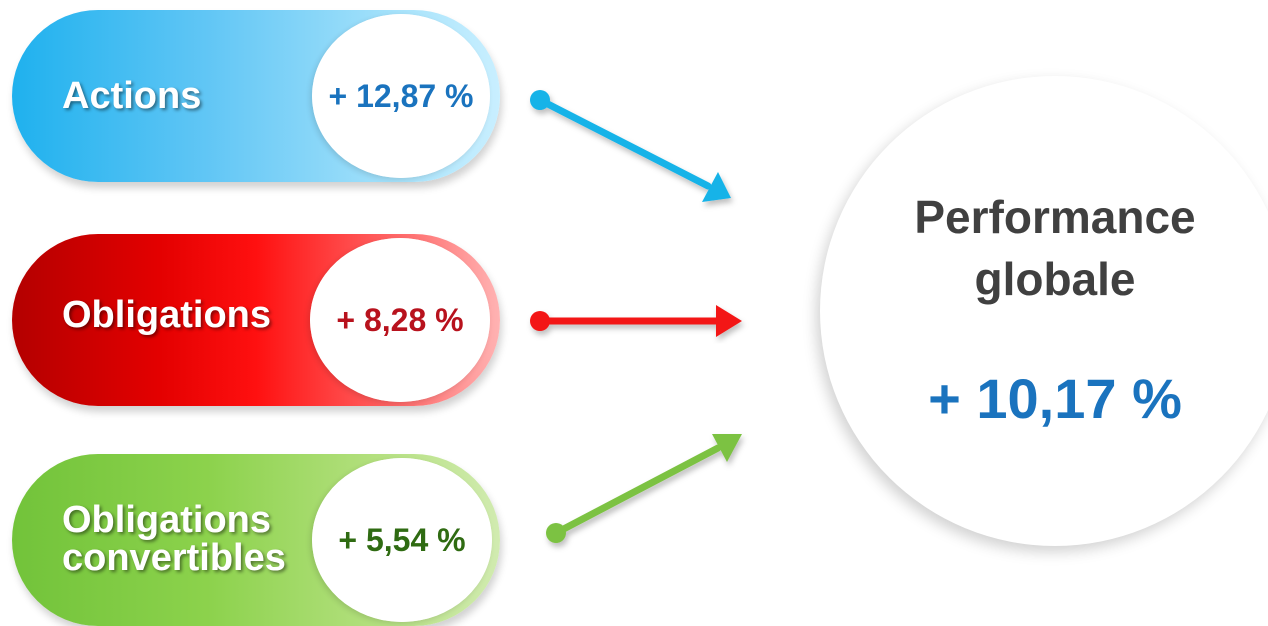  What do you see at coordinates (624, 143) in the screenshot?
I see `actions-arrow-line` at bounding box center [624, 143].